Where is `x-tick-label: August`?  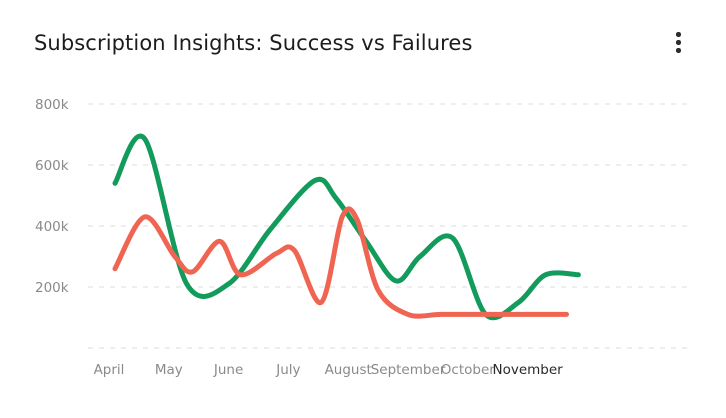 x-tick-label: August is located at coordinates (348, 370).